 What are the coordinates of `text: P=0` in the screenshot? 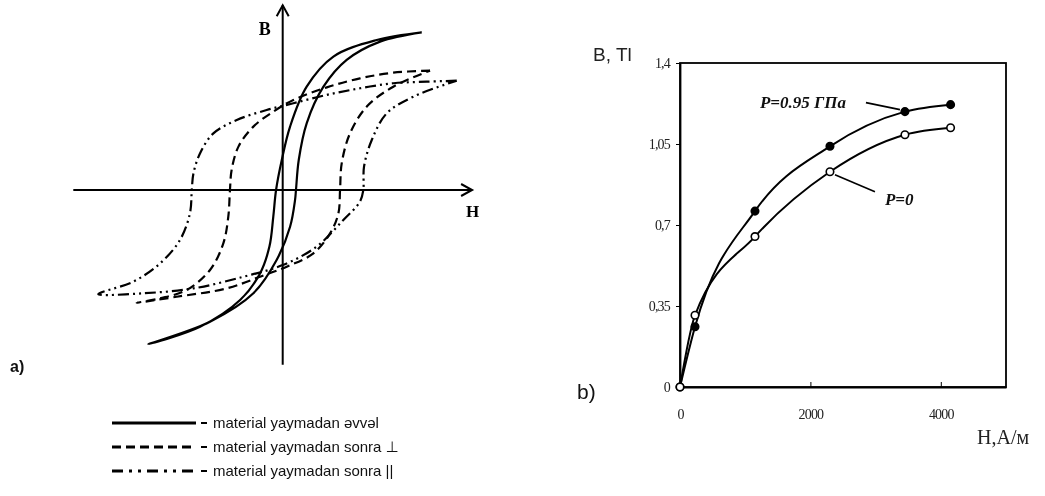 It's located at (899, 199).